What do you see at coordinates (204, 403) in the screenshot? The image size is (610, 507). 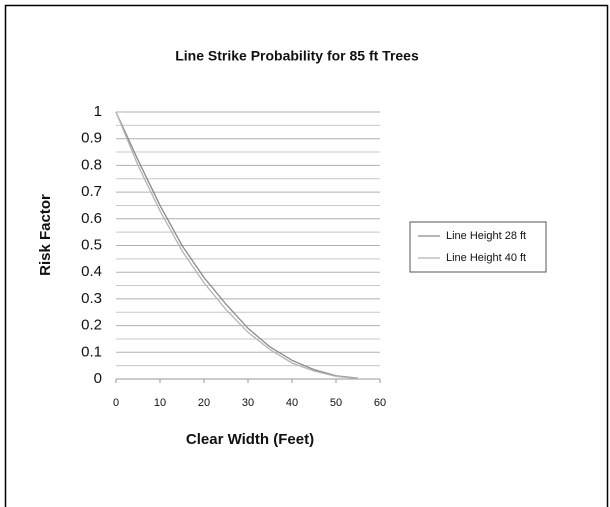 I see `x-tick-label: 20` at bounding box center [204, 403].